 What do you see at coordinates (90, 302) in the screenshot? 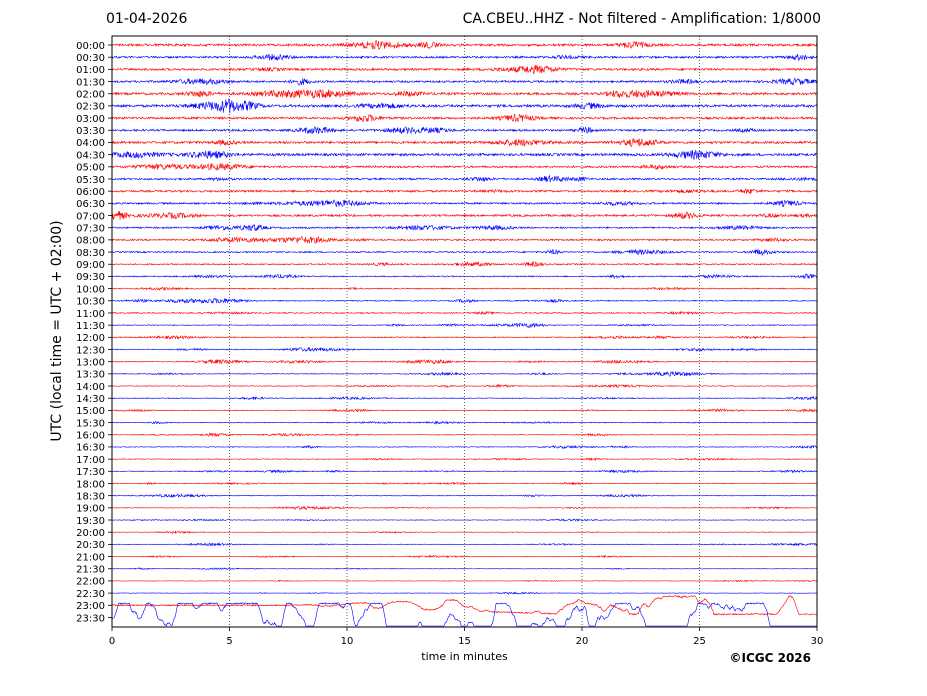
I see `y-tick-label: 10:30` at bounding box center [90, 302].